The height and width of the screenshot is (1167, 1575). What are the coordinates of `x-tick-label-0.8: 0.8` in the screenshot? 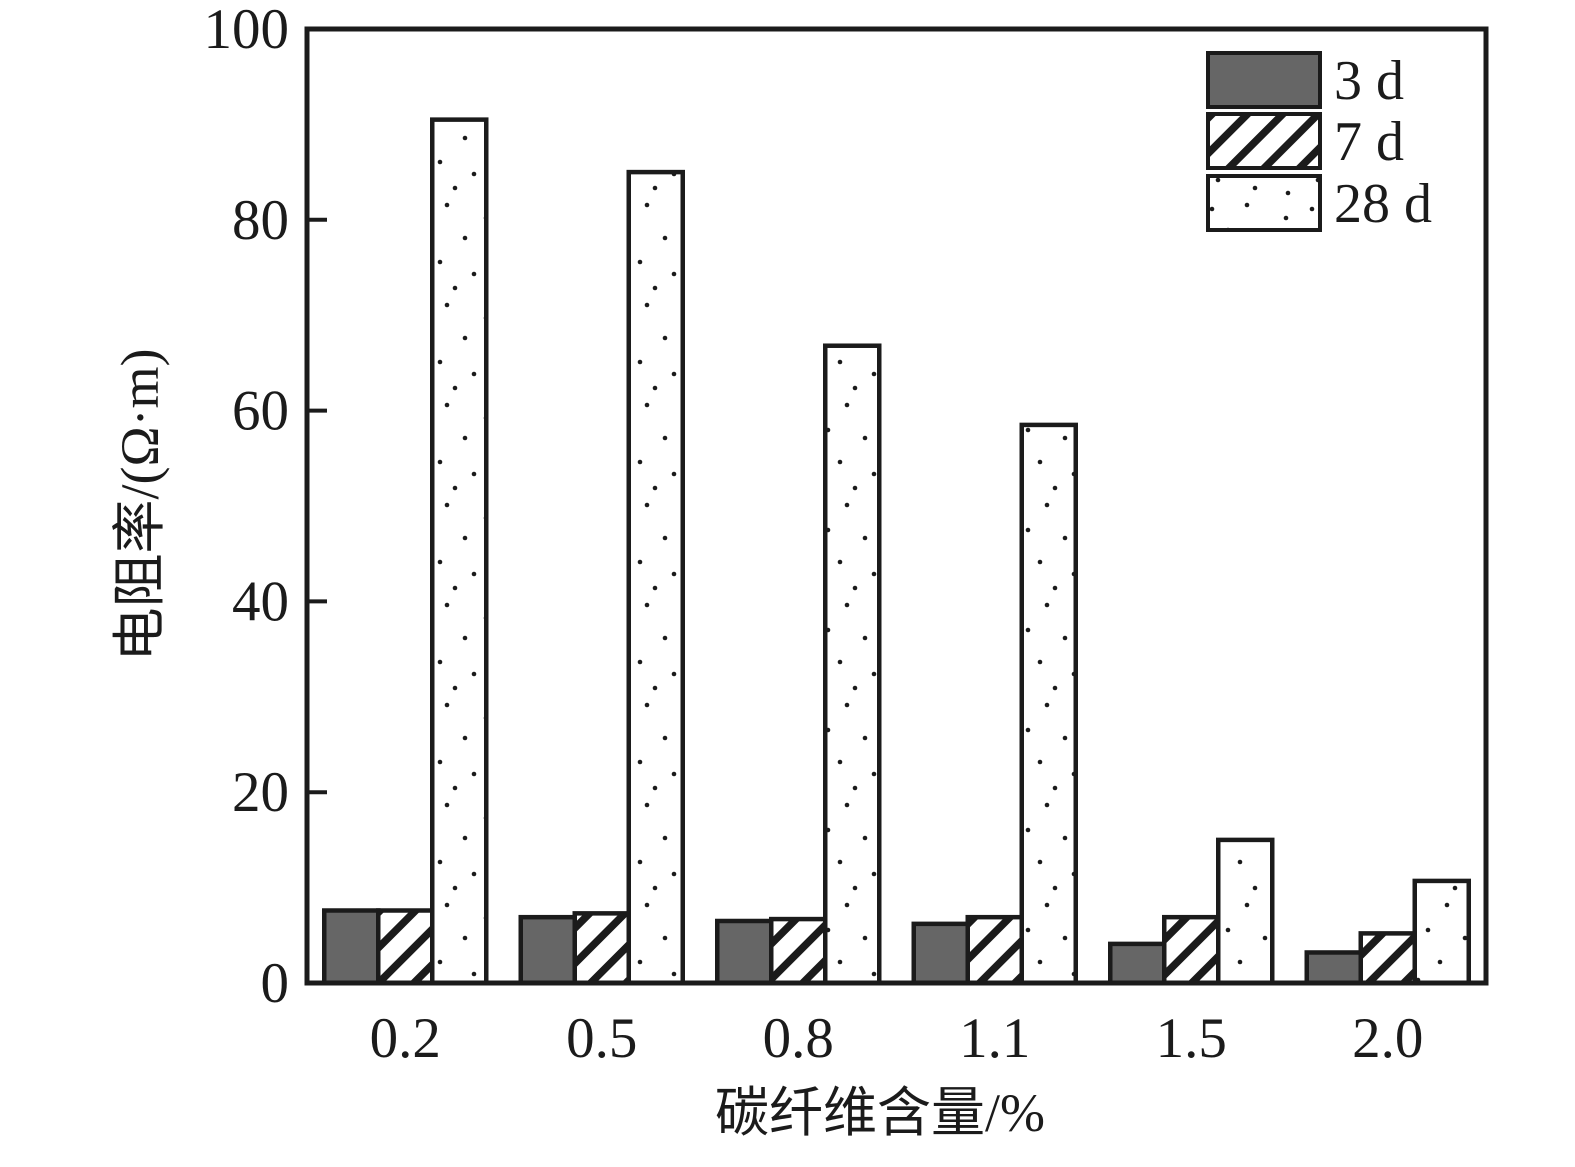 It's located at (798, 1038).